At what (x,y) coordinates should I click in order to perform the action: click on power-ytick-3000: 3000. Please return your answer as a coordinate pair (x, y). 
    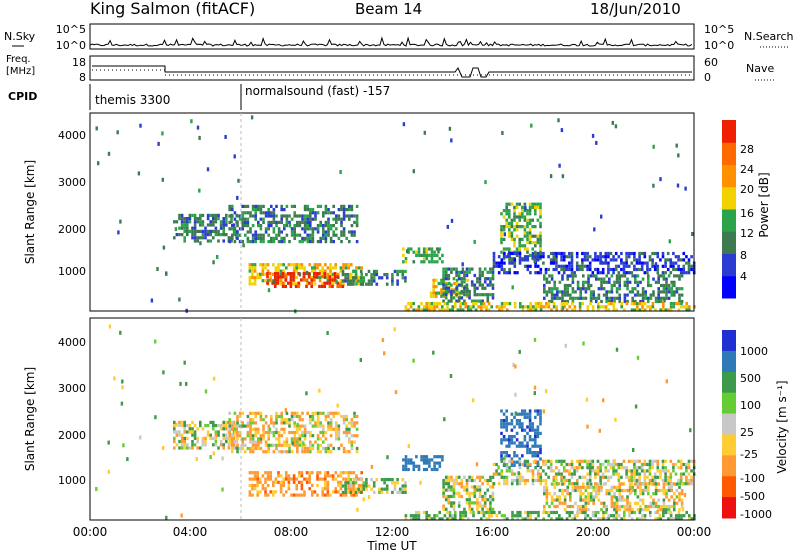
    Looking at the image, I should click on (72, 182).